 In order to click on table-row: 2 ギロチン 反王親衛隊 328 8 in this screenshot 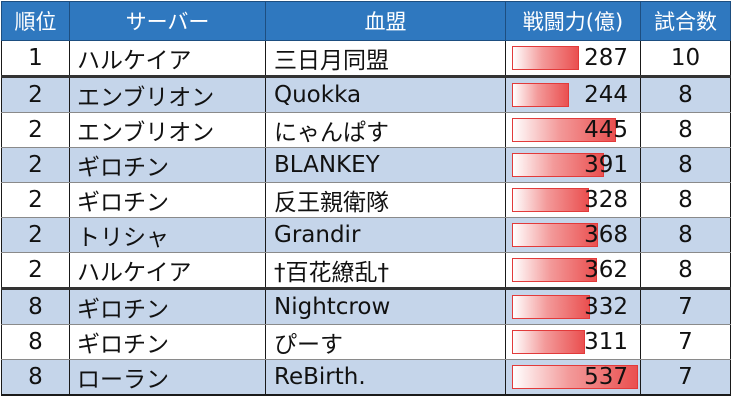, I will do `click(366, 200)`.